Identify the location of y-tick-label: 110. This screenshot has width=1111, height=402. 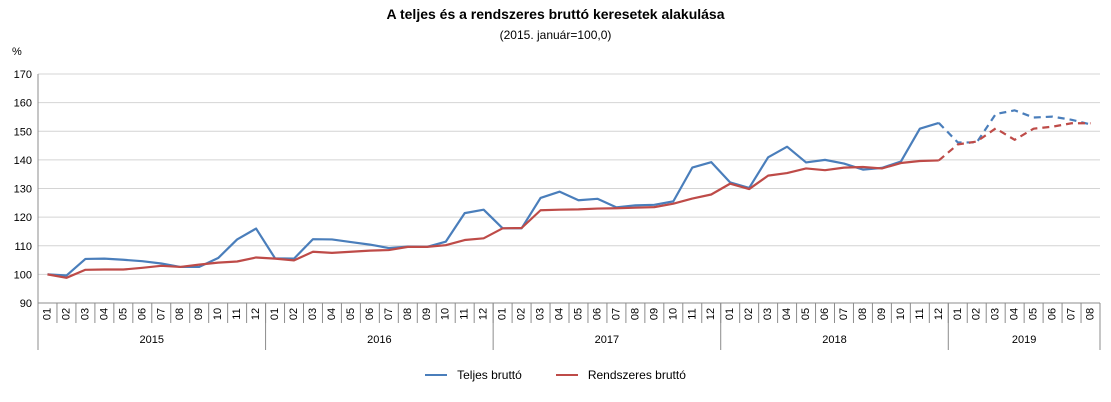
(23, 247).